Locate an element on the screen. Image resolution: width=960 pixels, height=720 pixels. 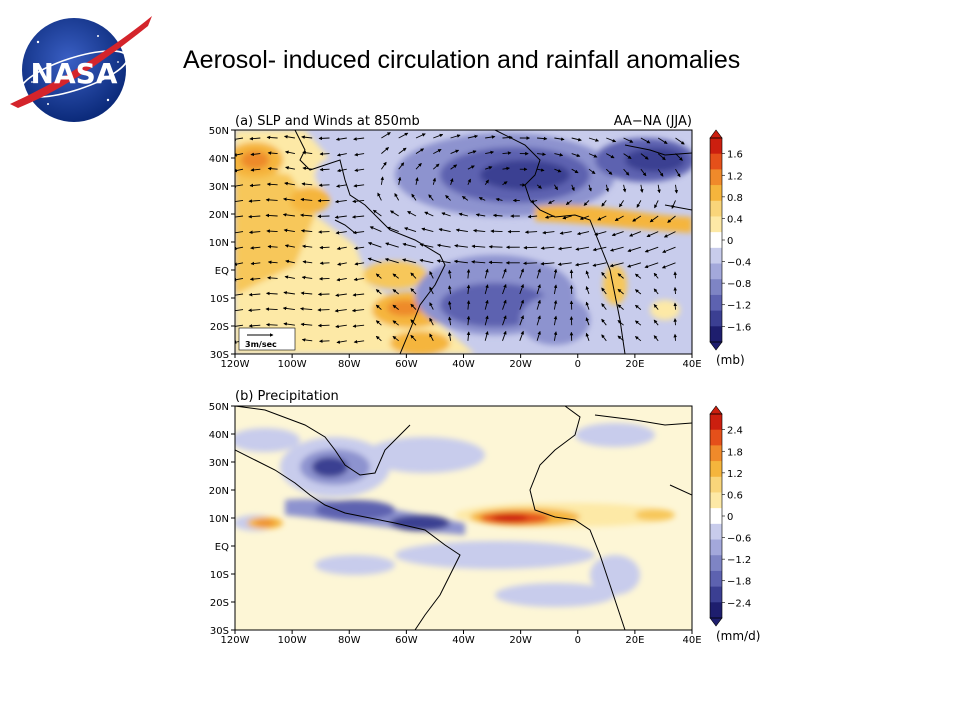
panel_b-lat-label: 10N is located at coordinates (219, 519).